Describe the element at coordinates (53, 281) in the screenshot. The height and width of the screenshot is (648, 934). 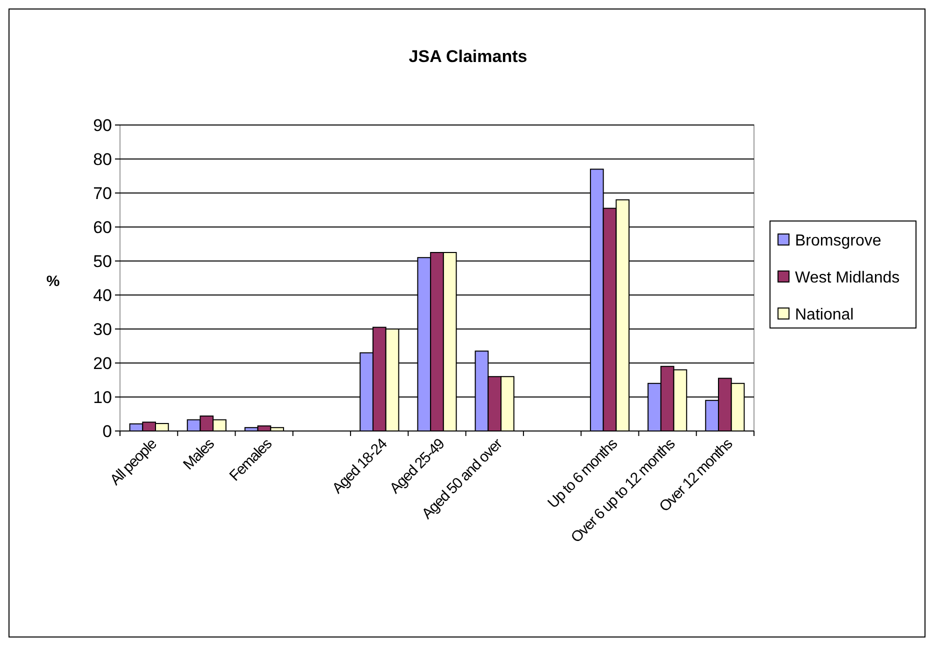
I see `y-axis-title: %` at that location.